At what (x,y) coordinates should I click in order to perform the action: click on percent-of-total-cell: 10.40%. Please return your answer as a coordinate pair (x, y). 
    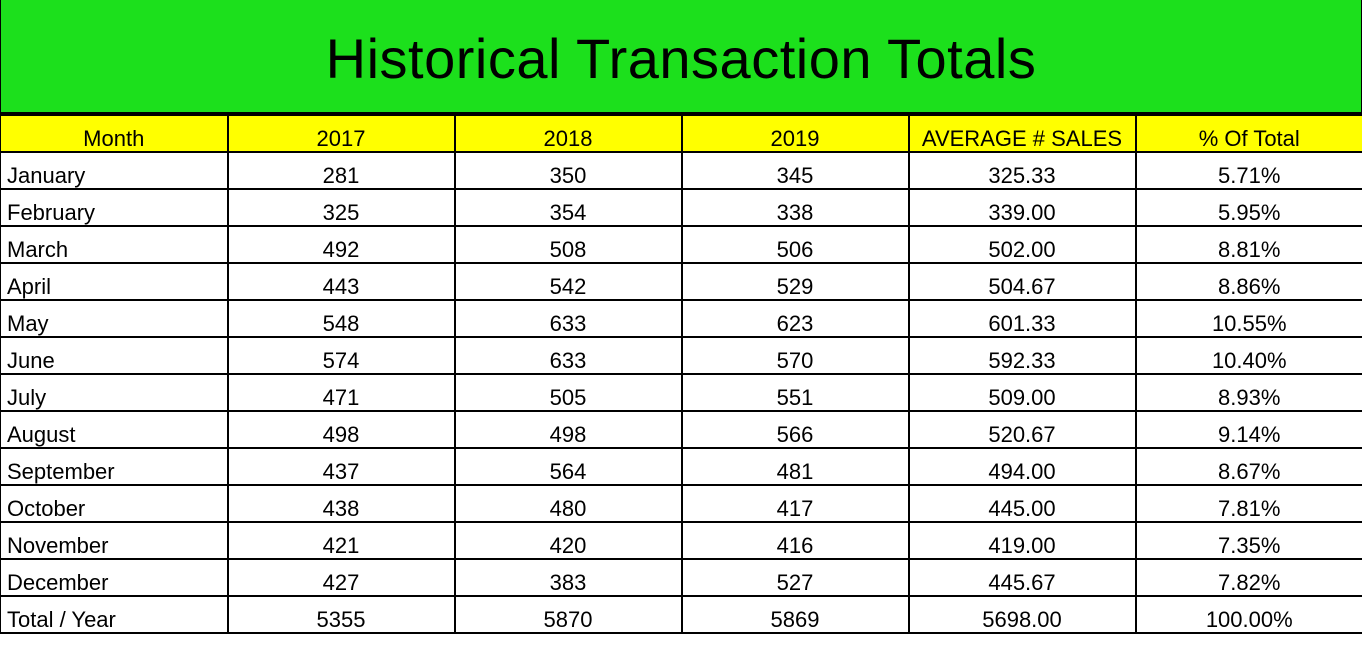
    Looking at the image, I should click on (1248, 355).